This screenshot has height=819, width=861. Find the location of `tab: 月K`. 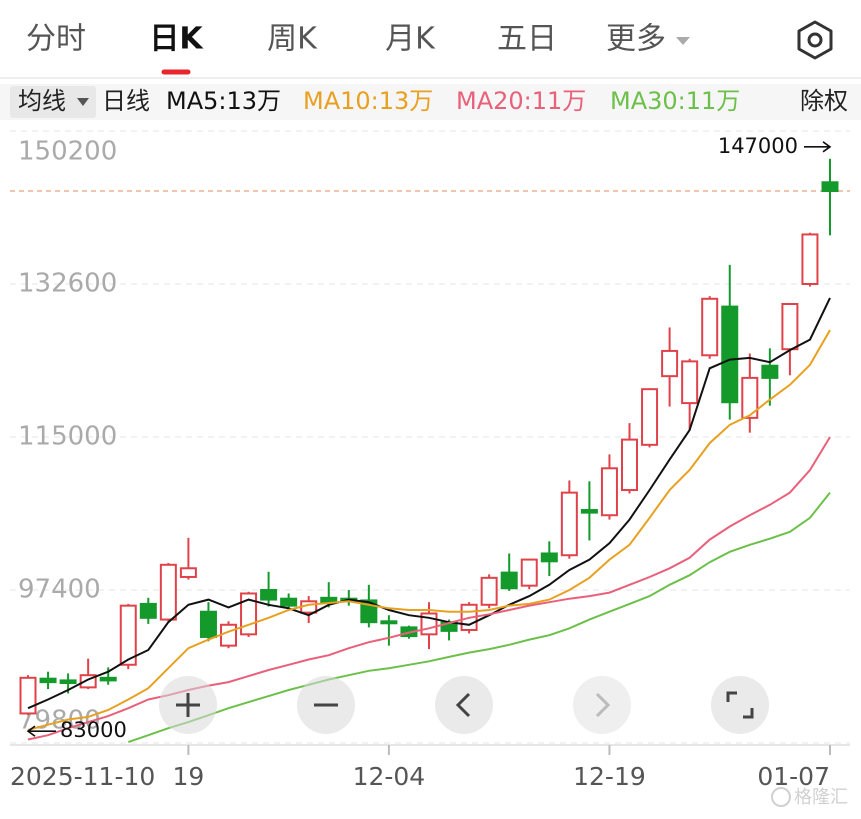

tab: 月K is located at coordinates (410, 39).